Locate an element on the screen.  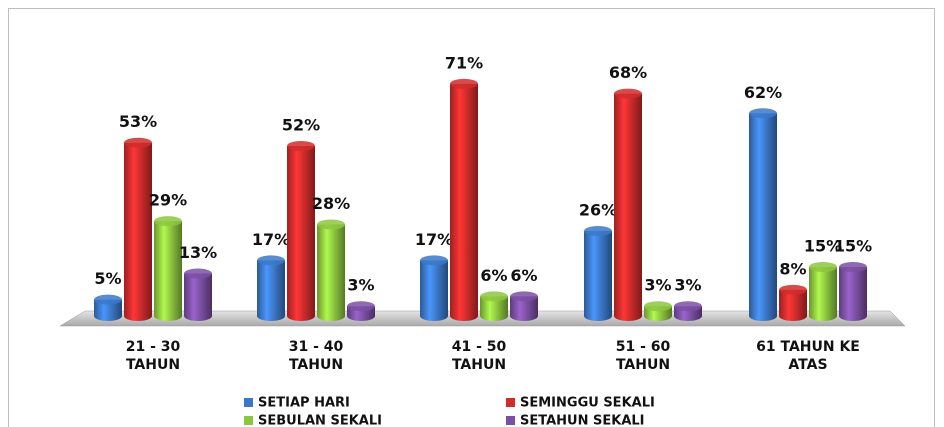
x-tick-label: 21 - 30 is located at coordinates (153, 347).